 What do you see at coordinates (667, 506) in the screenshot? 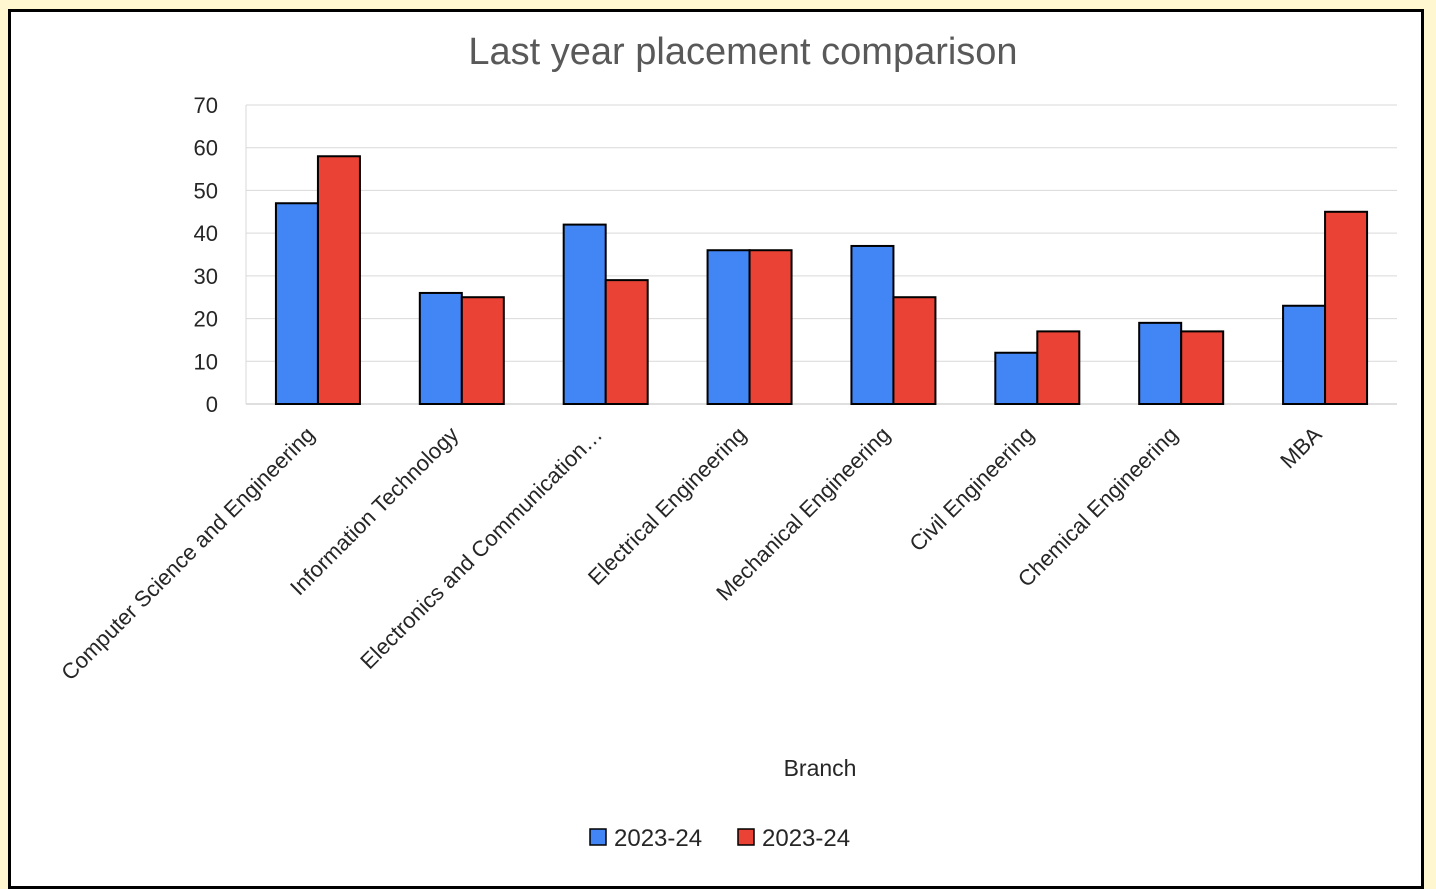
I see `x-tick-label: Electrical Engineering` at bounding box center [667, 506].